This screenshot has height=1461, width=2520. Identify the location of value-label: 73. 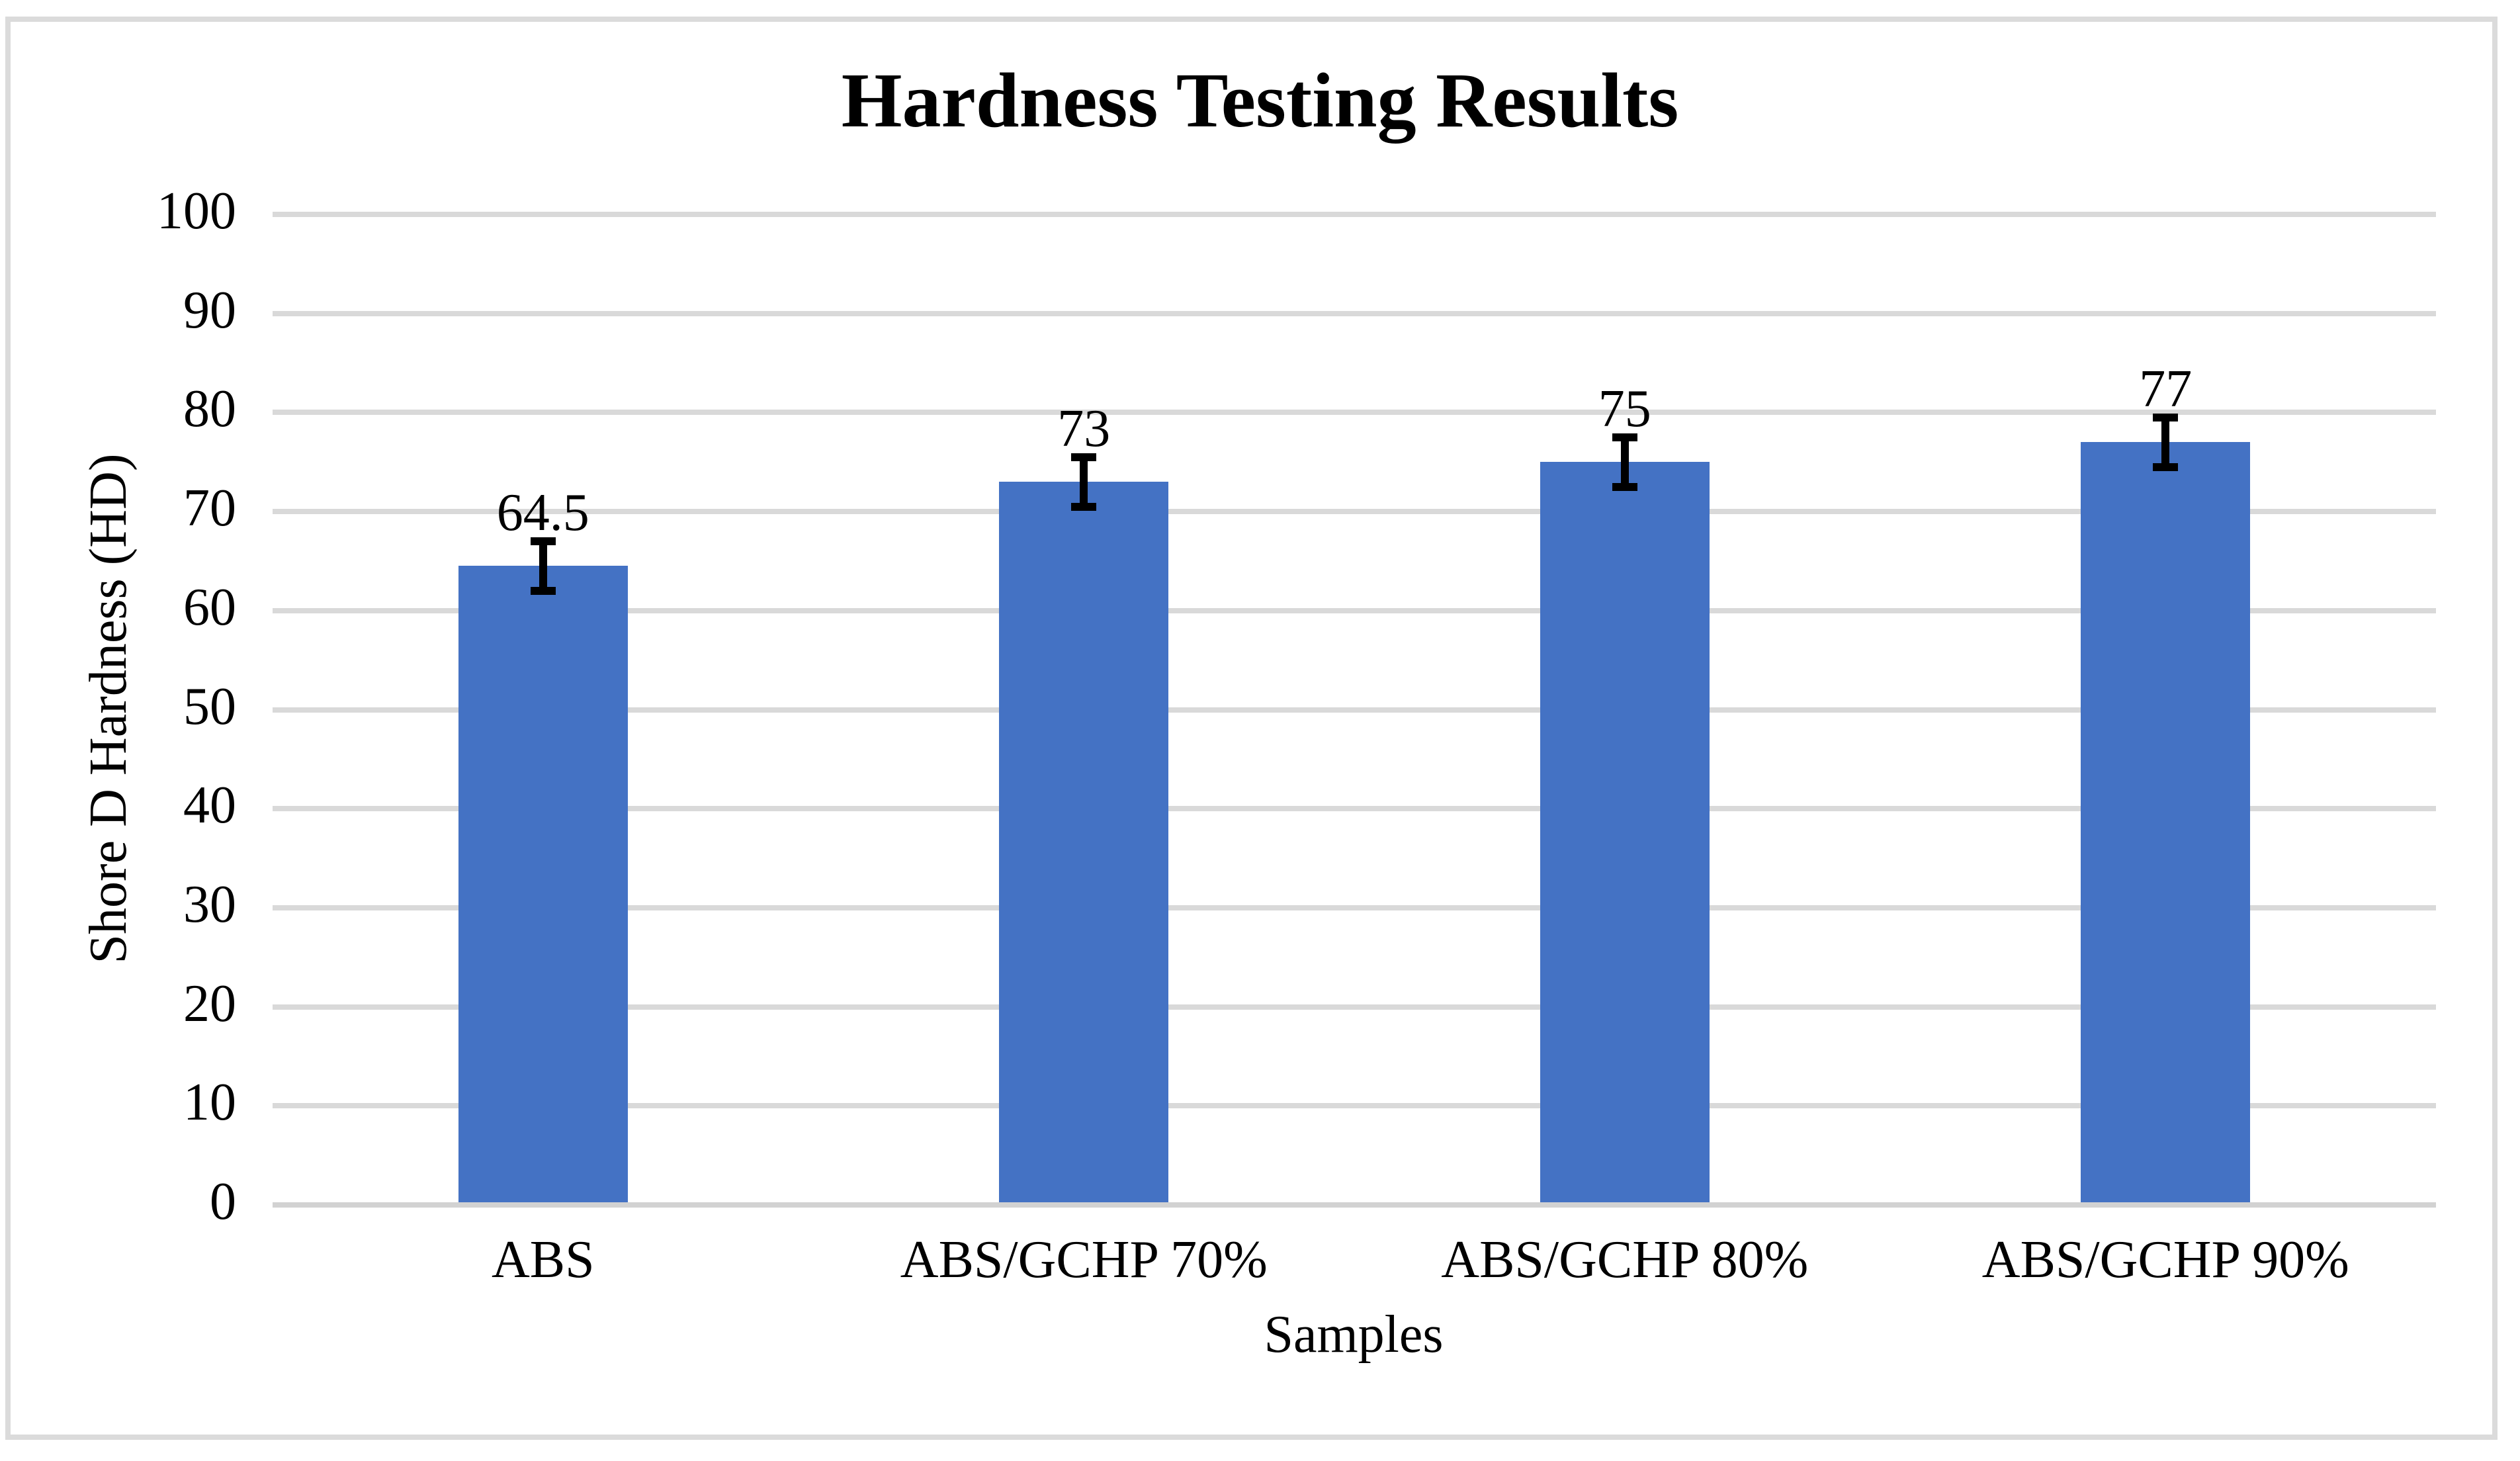
(1084, 428).